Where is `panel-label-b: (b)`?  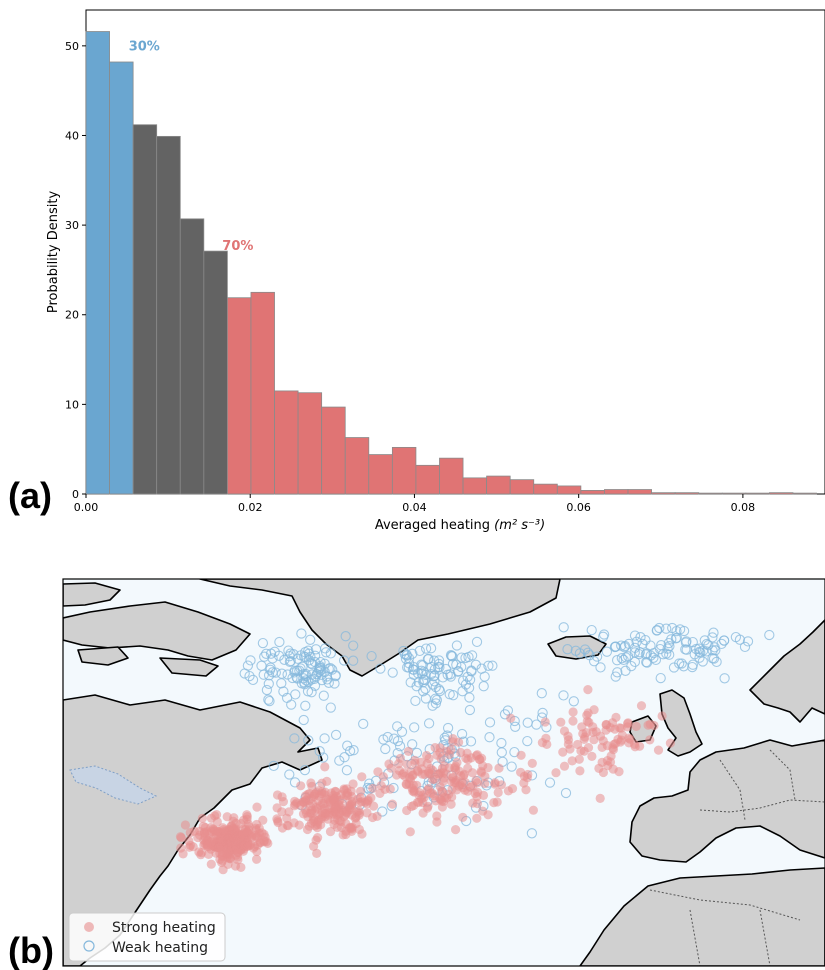 panel-label-b: (b) is located at coordinates (31, 950).